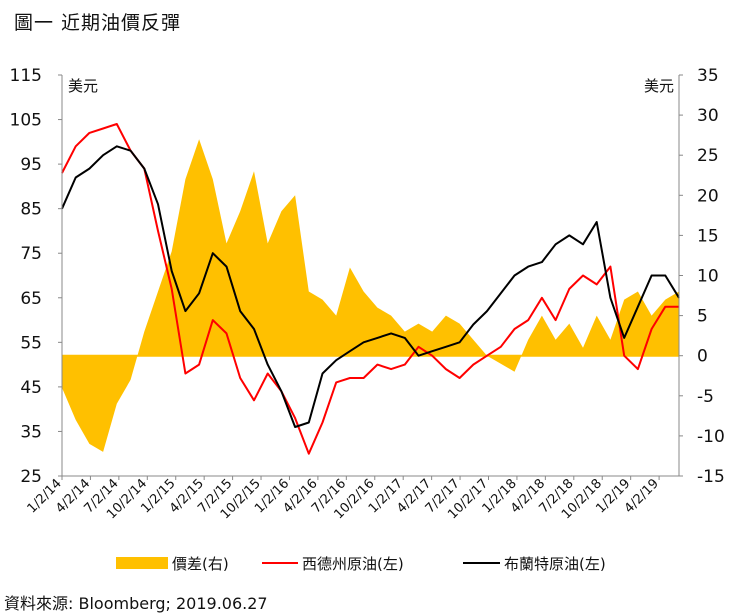 The height and width of the screenshot is (615, 744). Describe the element at coordinates (708, 196) in the screenshot. I see `right-tick-label: 20` at that location.